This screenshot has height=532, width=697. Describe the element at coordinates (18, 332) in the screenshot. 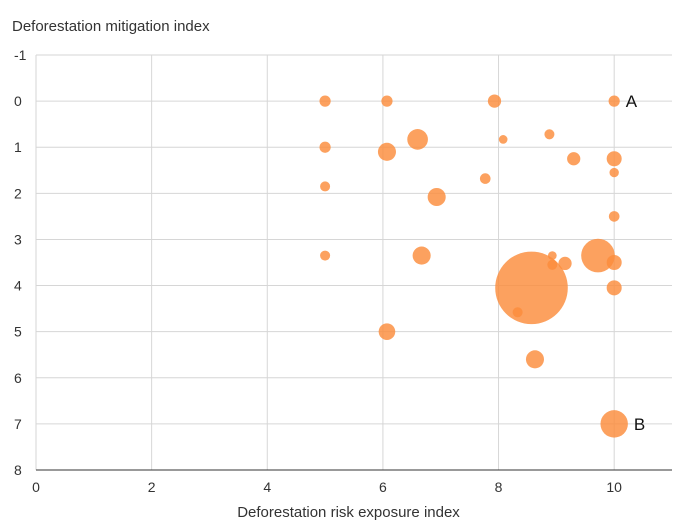

I see `y-tick-label: 5` at that location.